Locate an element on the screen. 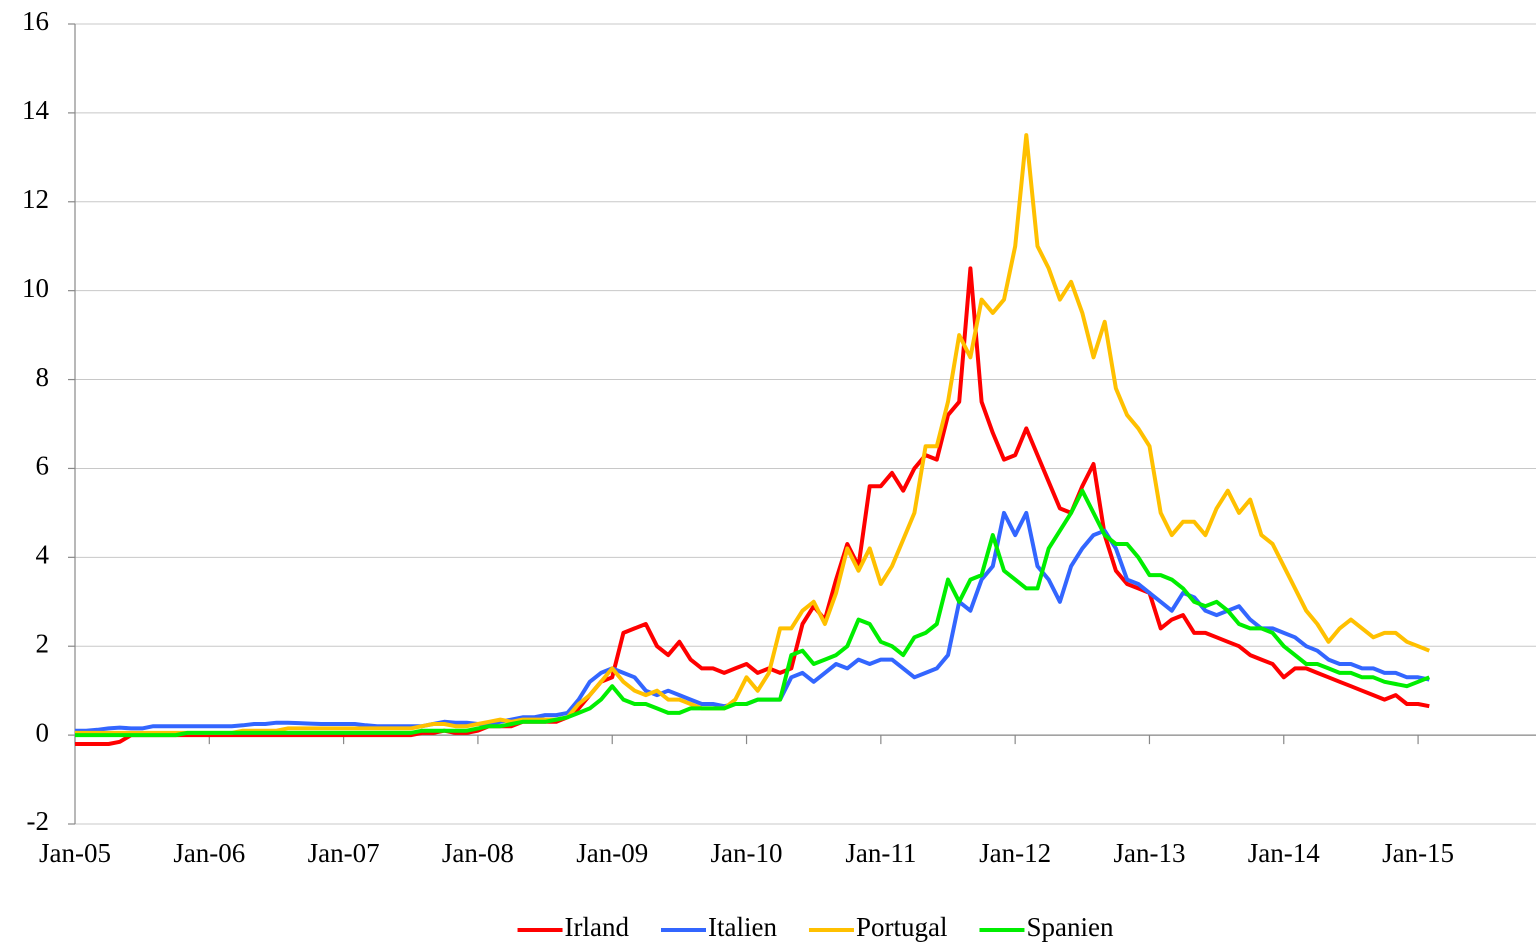 This screenshot has height=947, width=1536. y-tick-label: 0 is located at coordinates (43, 732).